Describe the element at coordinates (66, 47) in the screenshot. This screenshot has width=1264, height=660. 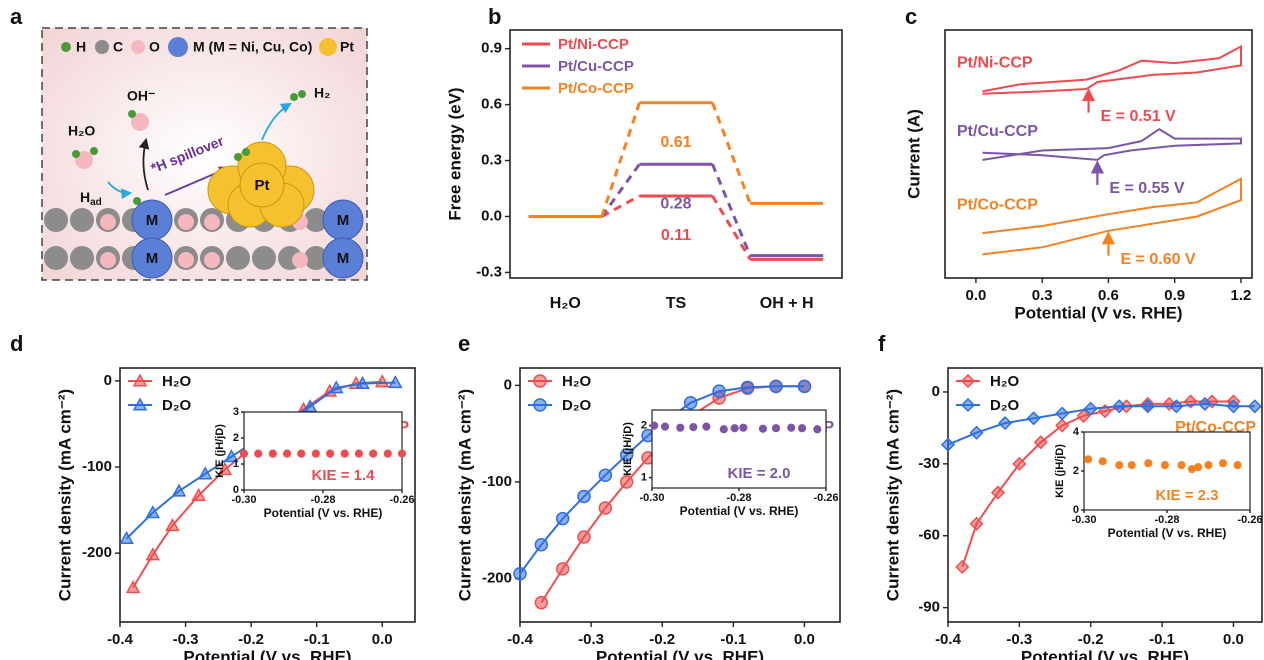
I see `legend-h` at that location.